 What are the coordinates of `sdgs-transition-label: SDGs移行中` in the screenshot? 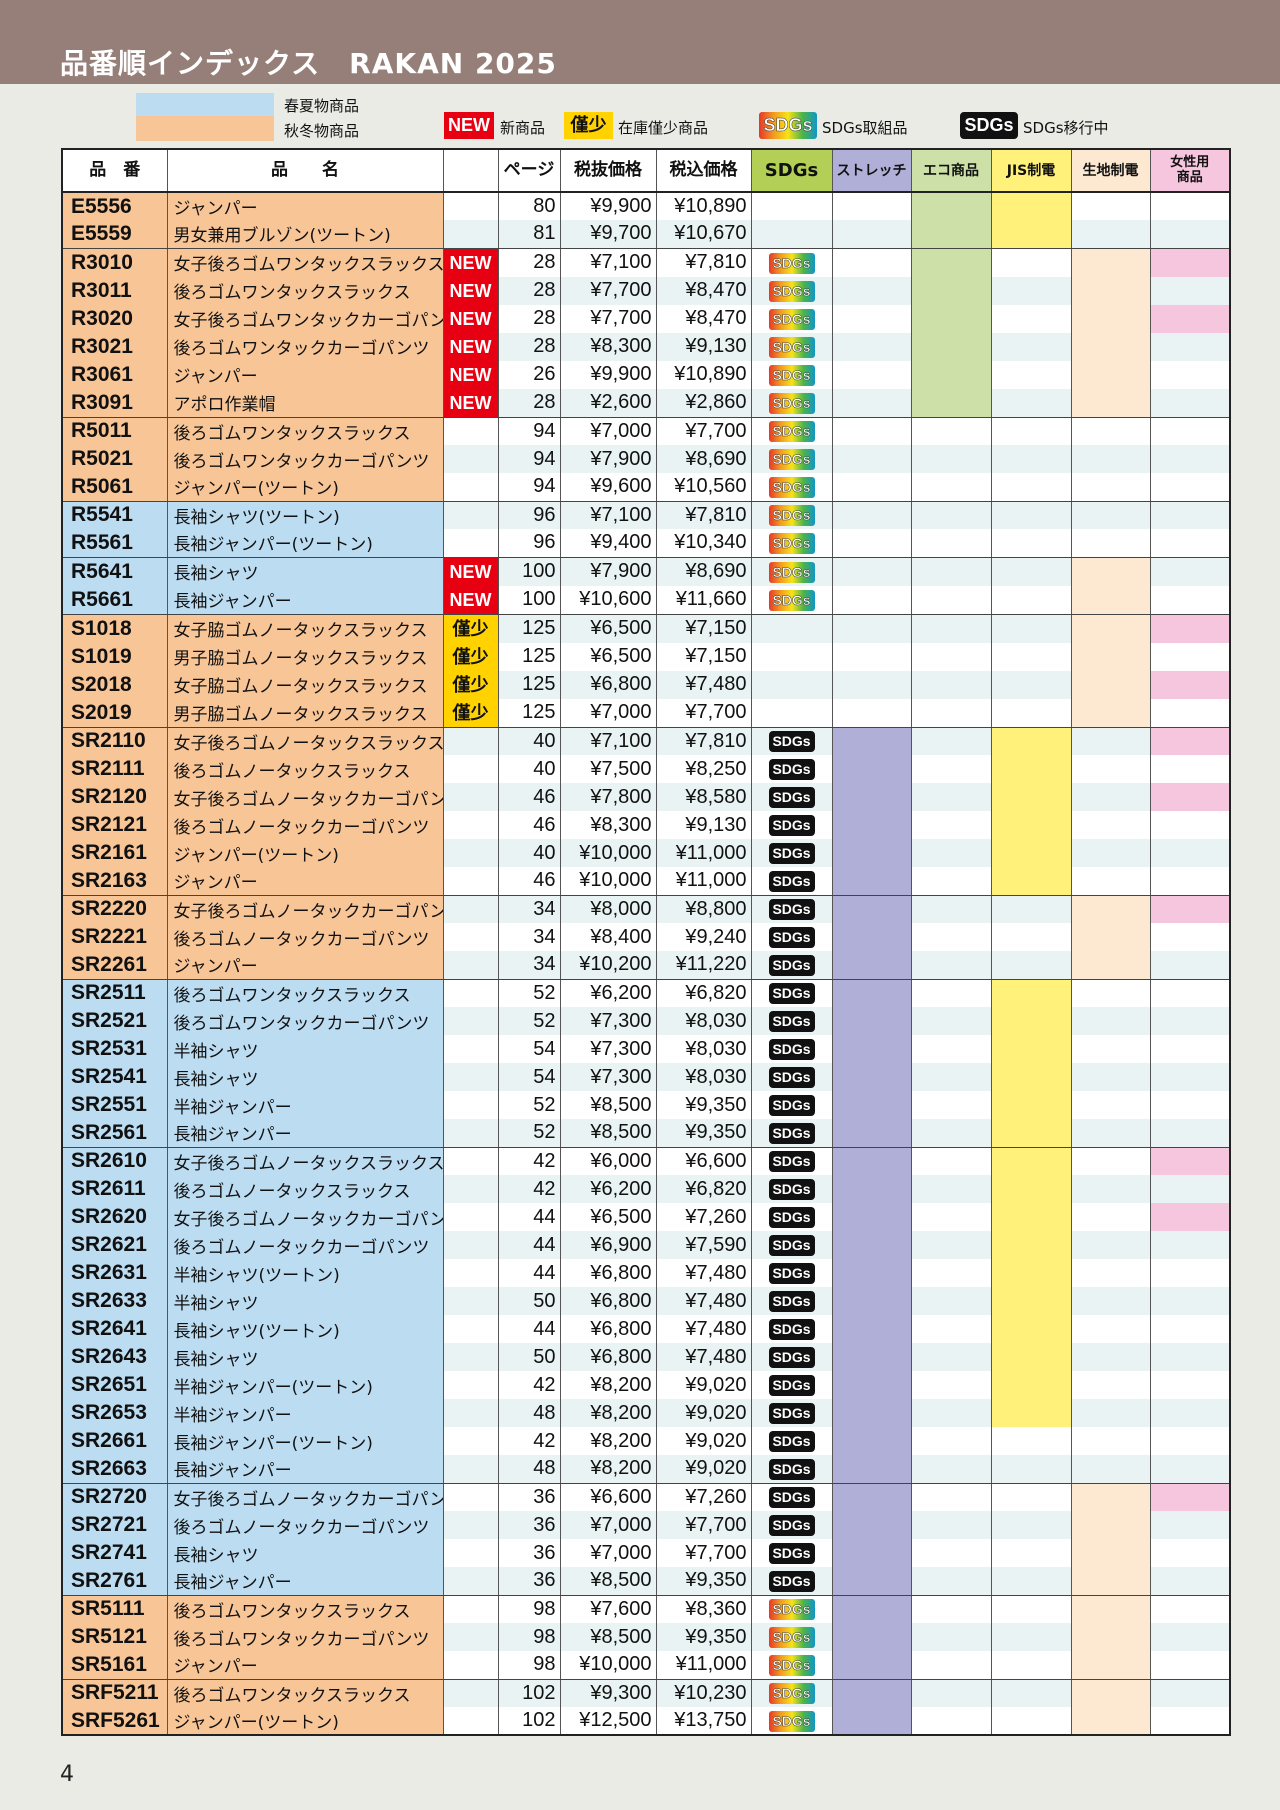 It's located at (1066, 128).